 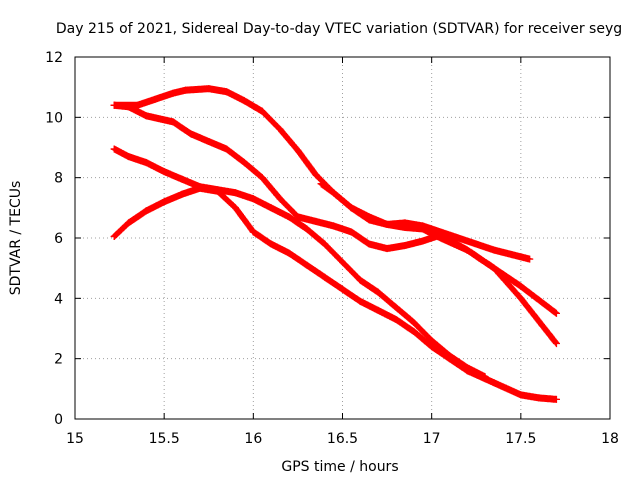 What do you see at coordinates (16, 238) in the screenshot?
I see `y-axis-label: SDTVAR / TECUs` at bounding box center [16, 238].